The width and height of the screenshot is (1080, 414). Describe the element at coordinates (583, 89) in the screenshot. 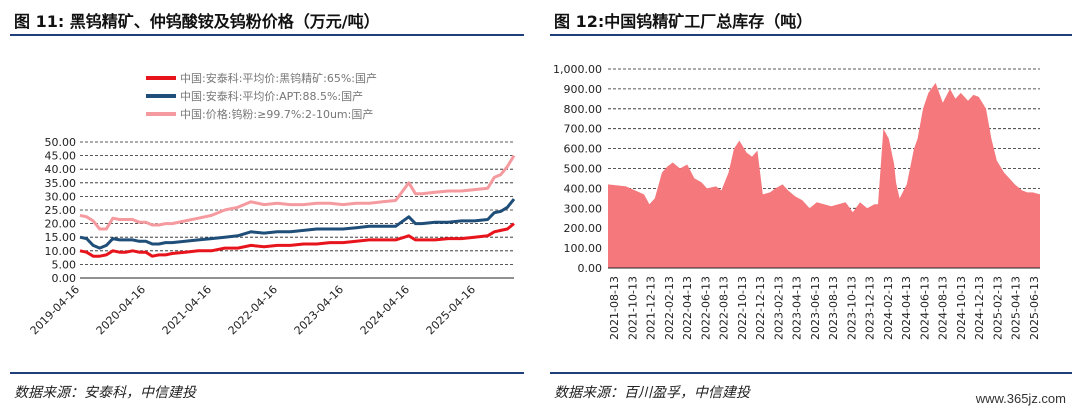

I see `y-tick-label: 900.00` at that location.